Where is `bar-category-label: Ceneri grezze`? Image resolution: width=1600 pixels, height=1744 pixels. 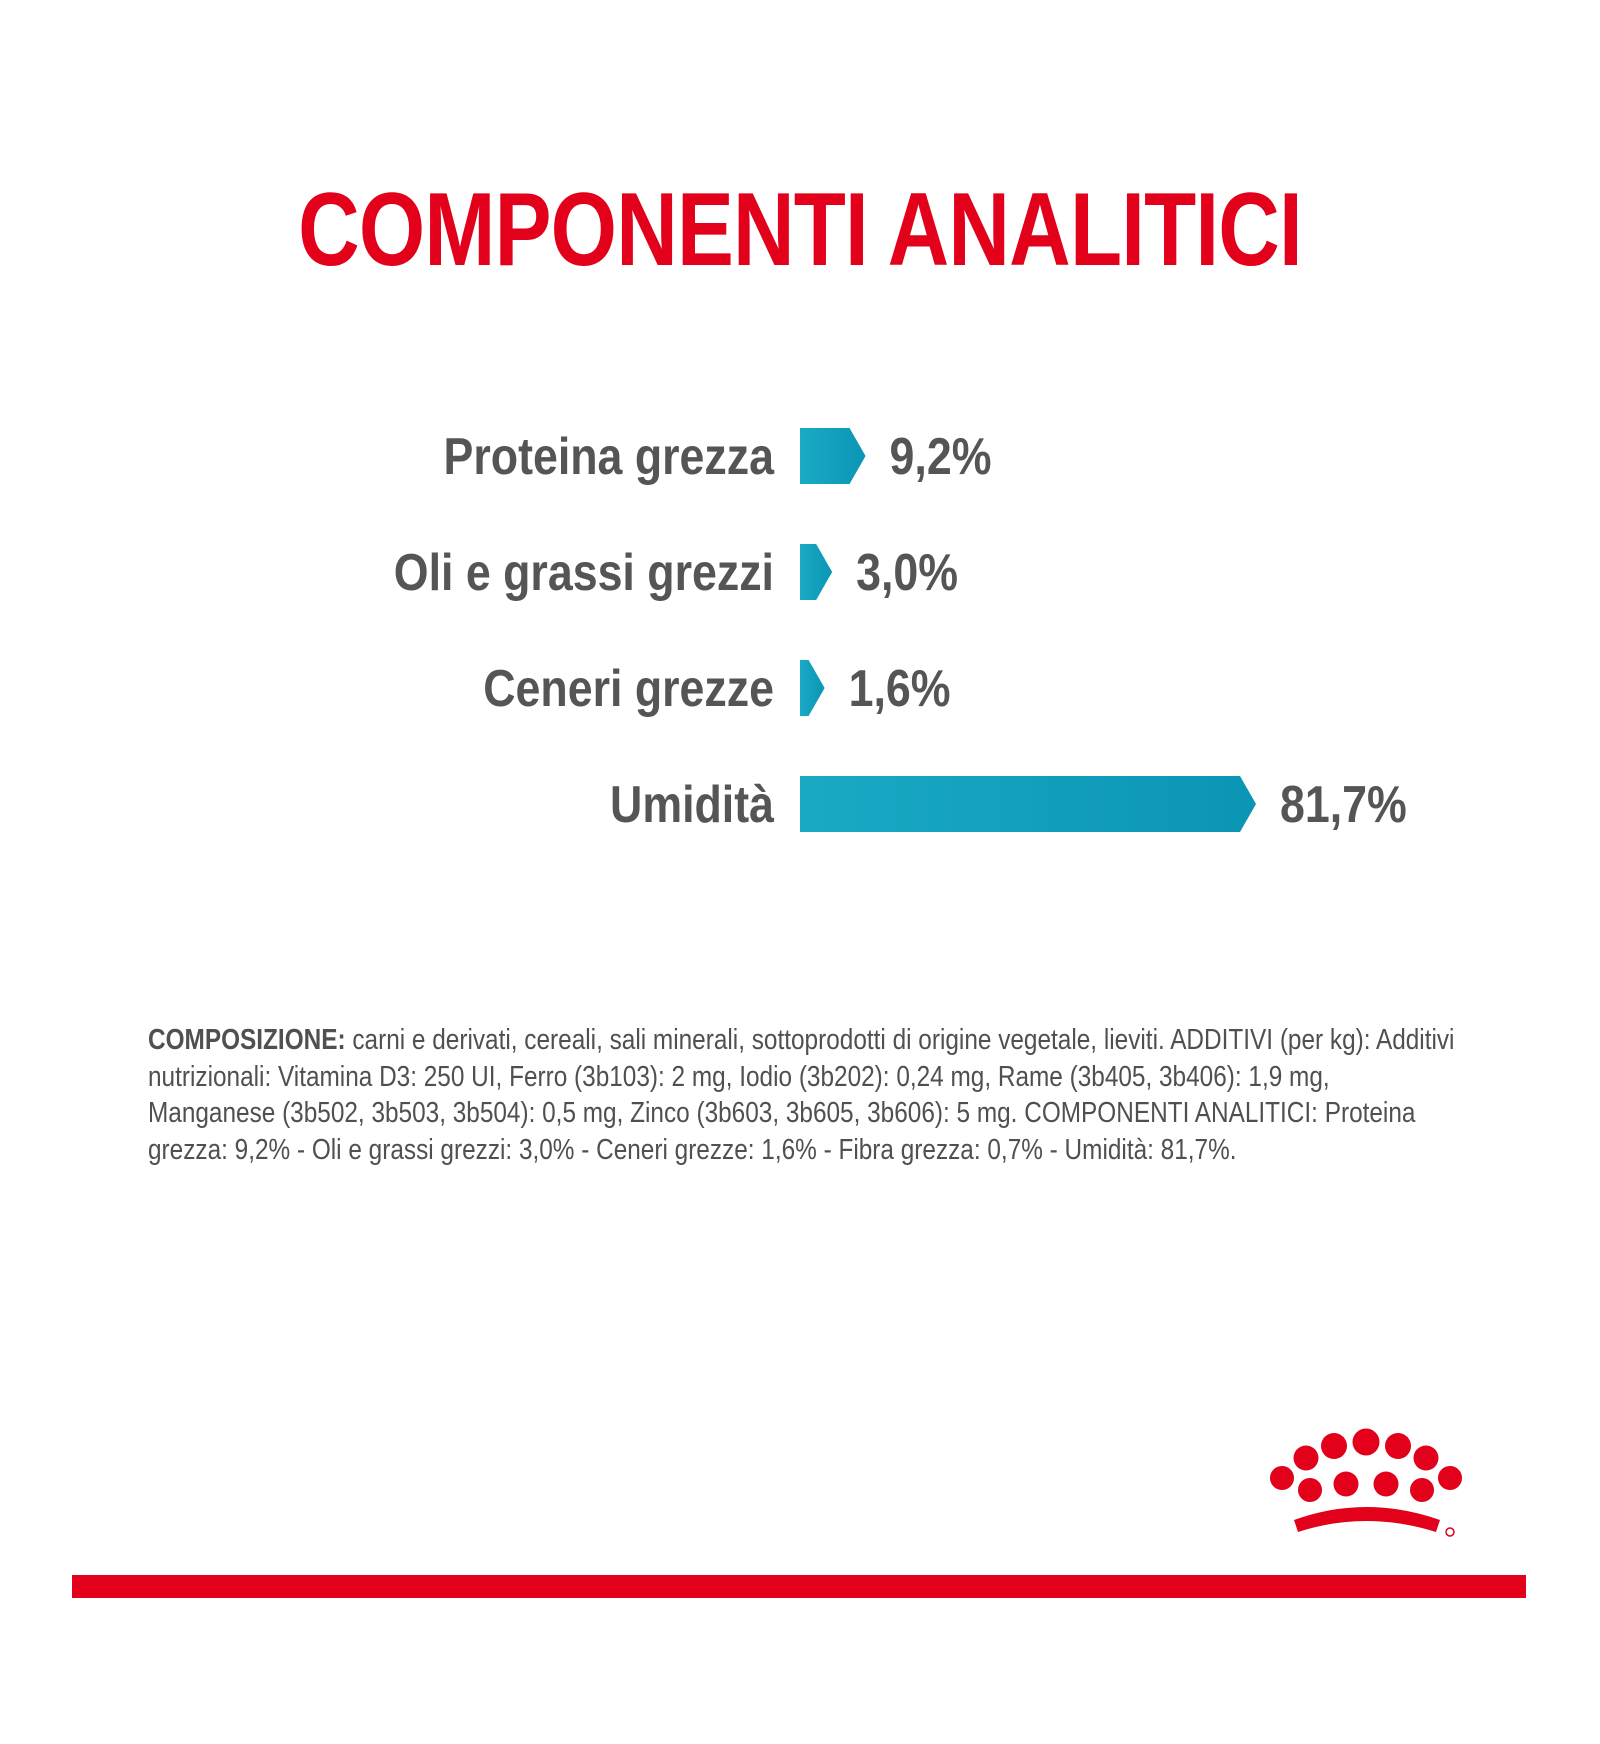
bar-category-label: Ceneri grezze is located at coordinates (628, 689).